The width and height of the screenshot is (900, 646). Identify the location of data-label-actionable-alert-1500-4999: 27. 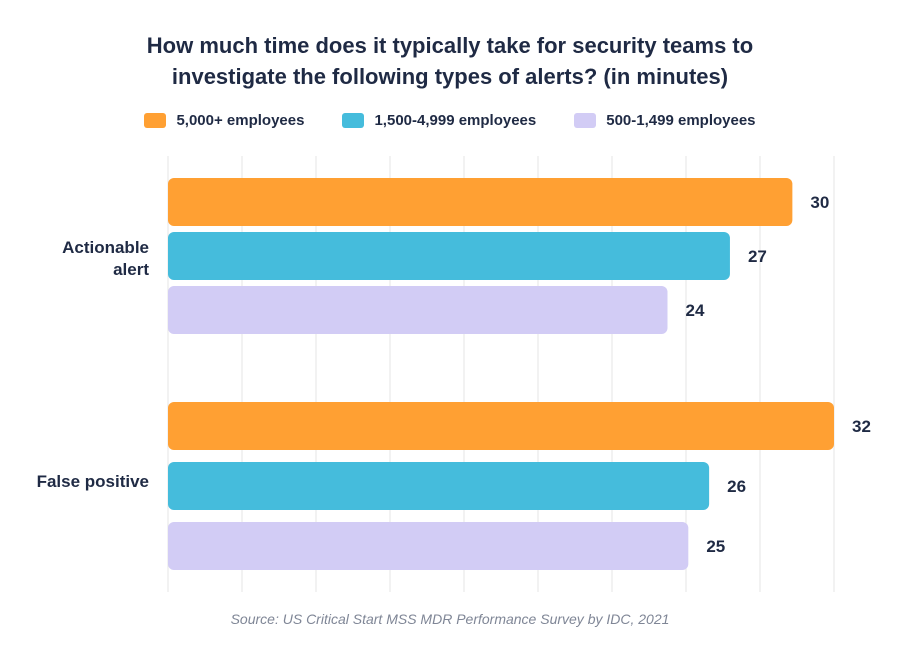
(757, 256).